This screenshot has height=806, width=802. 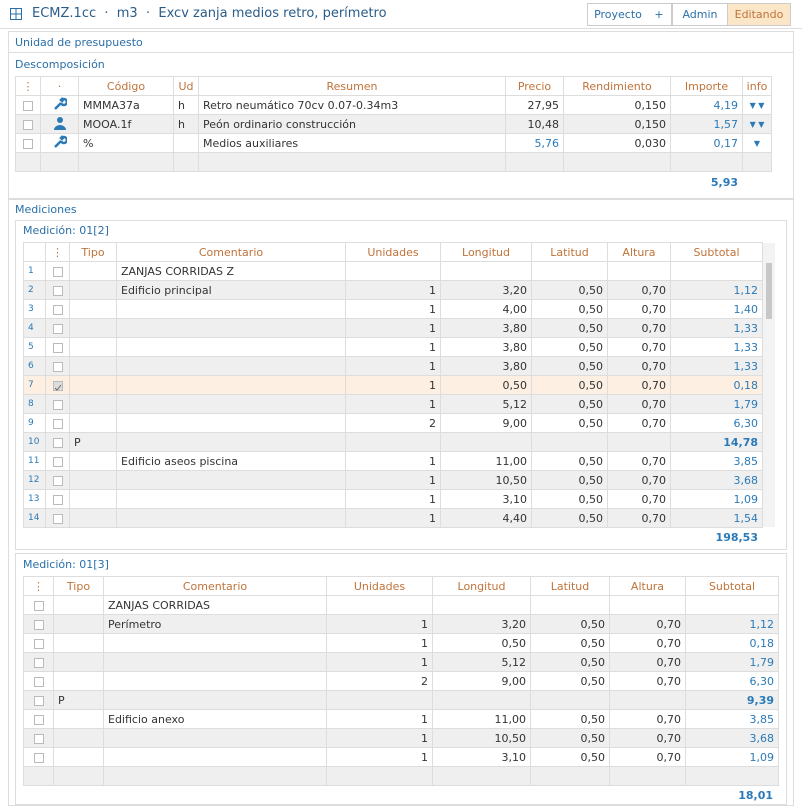 What do you see at coordinates (231, 290) in the screenshot?
I see `cell: Edificio principal` at bounding box center [231, 290].